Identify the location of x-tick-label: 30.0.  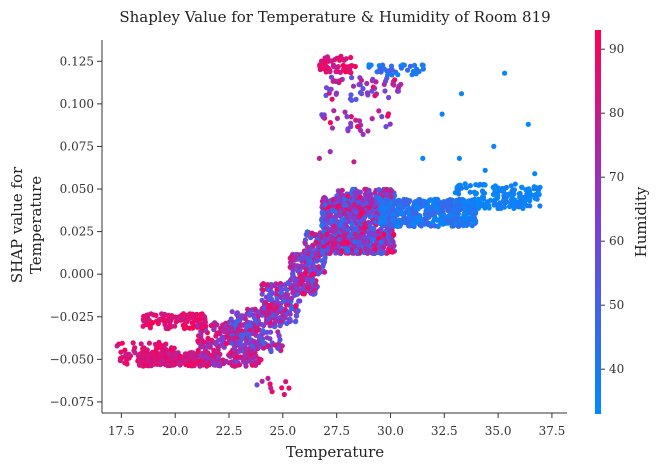
(390, 431).